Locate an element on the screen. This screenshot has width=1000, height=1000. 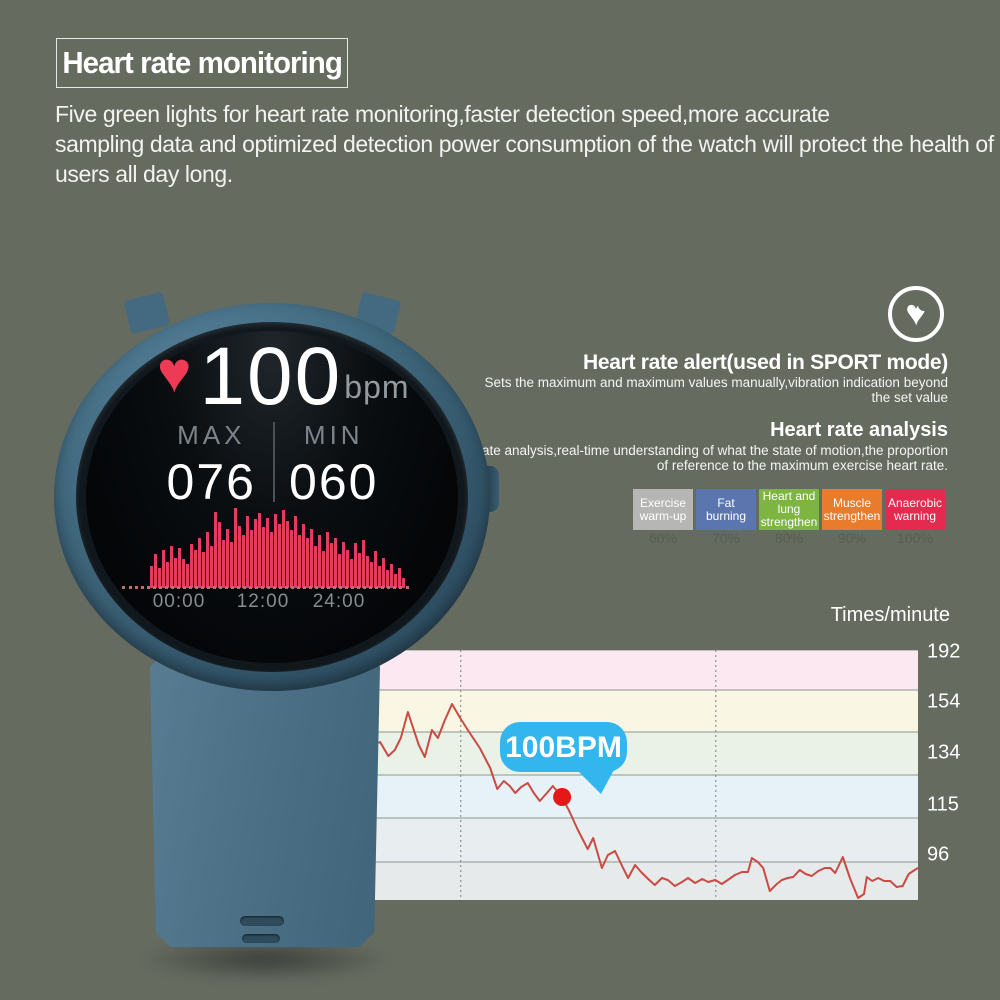
max-min-divider is located at coordinates (273, 462).